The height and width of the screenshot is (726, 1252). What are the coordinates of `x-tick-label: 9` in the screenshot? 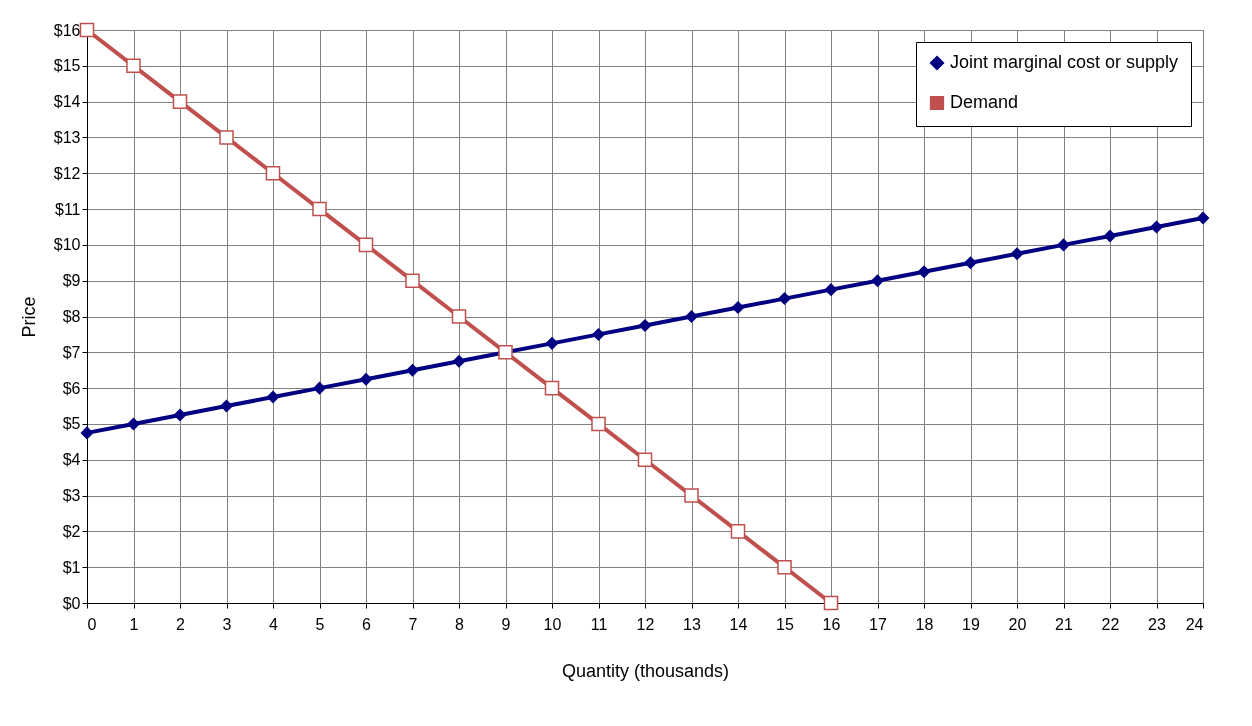 It's located at (506, 624).